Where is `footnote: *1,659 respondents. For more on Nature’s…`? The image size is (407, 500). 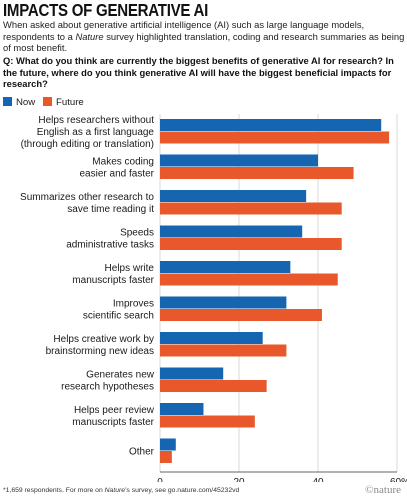
footnote: *1,659 respondents. For more on Nature’s… is located at coordinates (121, 490).